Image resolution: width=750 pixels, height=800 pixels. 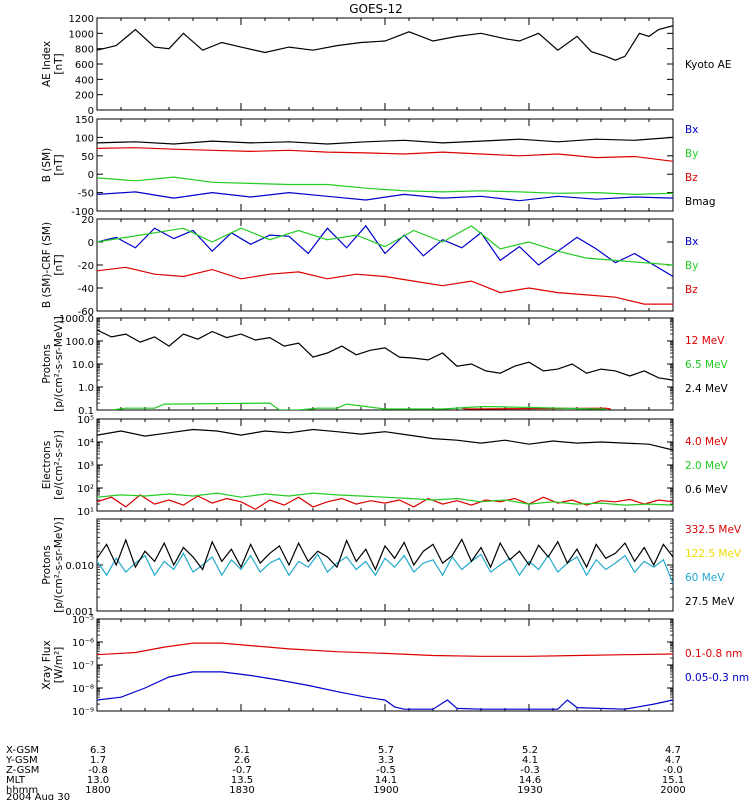 What do you see at coordinates (79, 612) in the screenshot?
I see `y-tick-label: 0.001` at bounding box center [79, 612].